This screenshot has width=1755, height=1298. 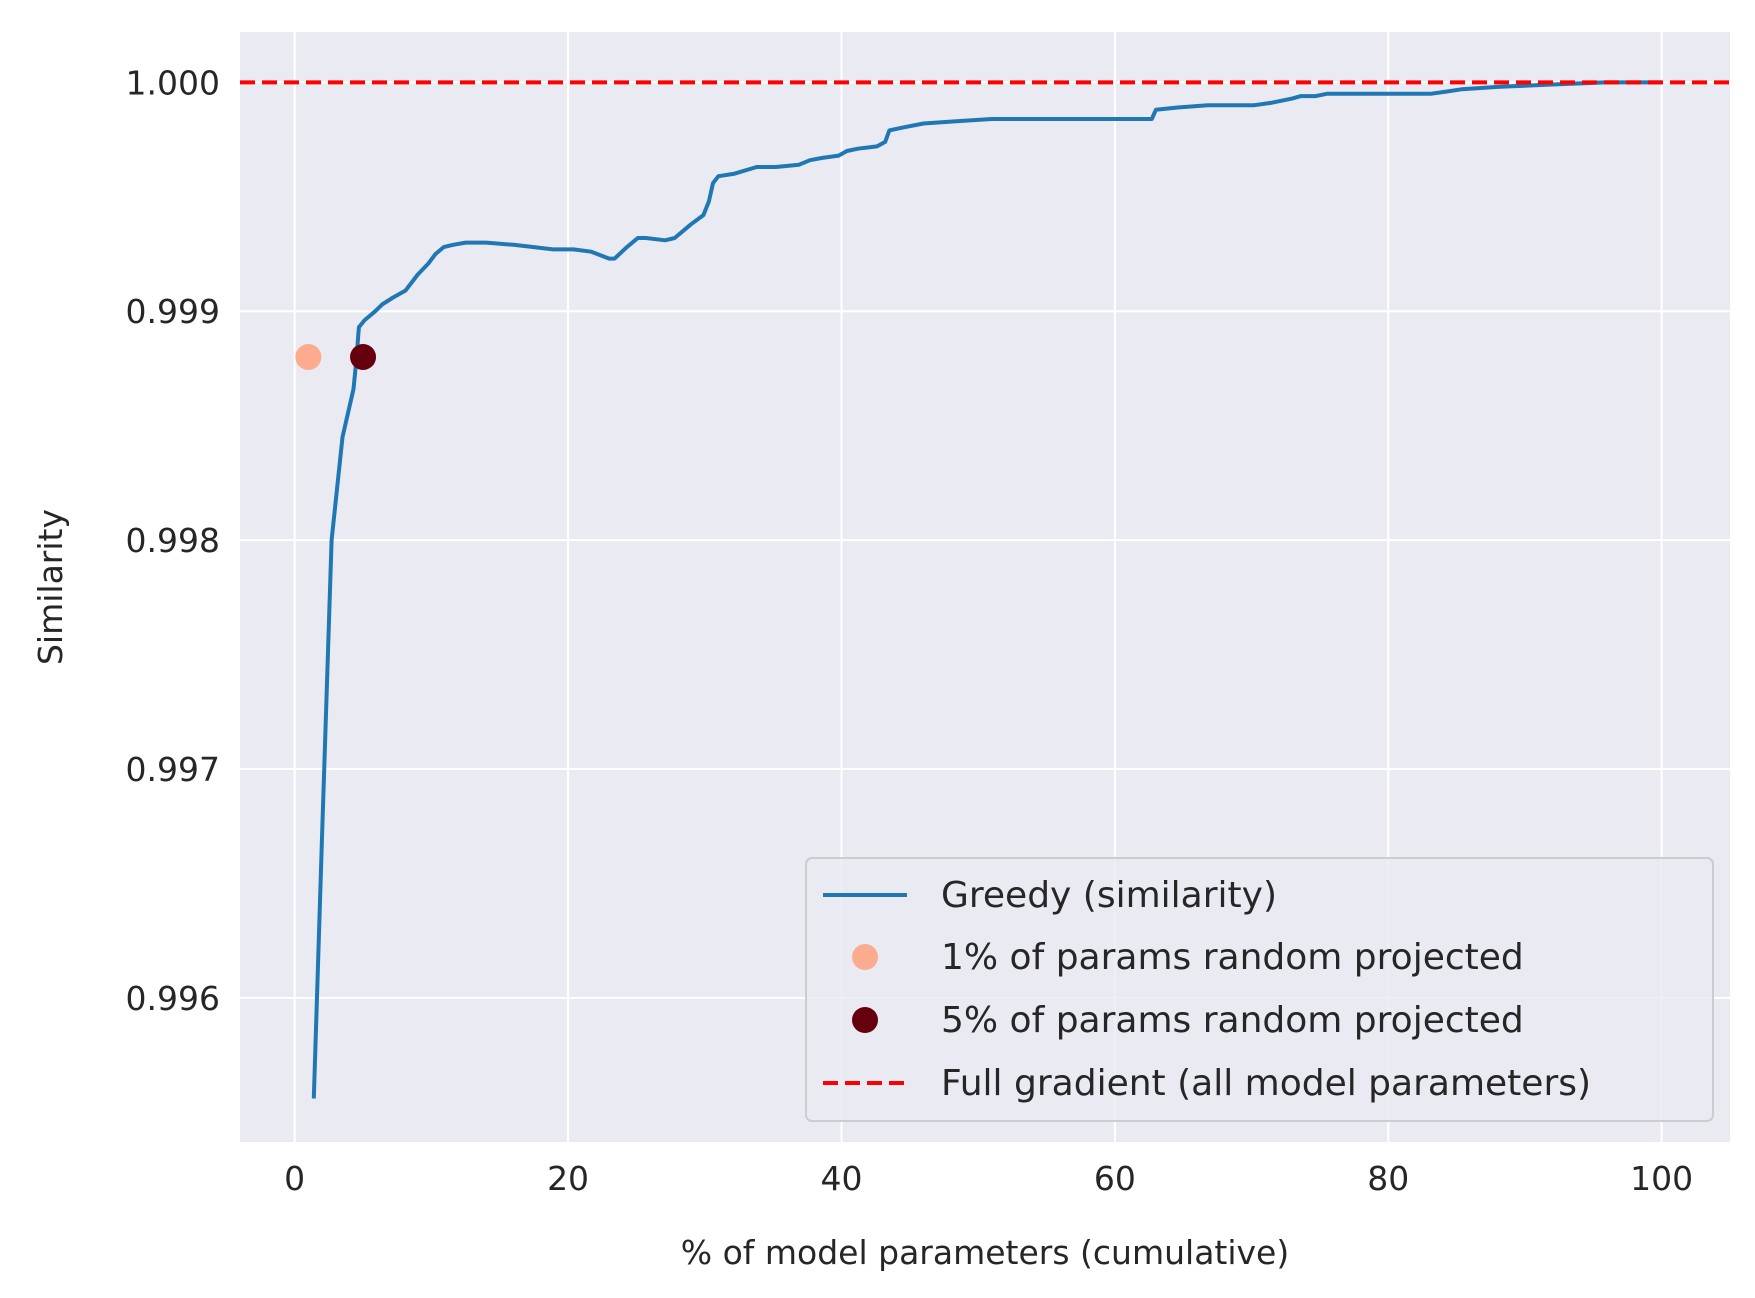 I want to click on legend-box, so click(x=1259, y=989).